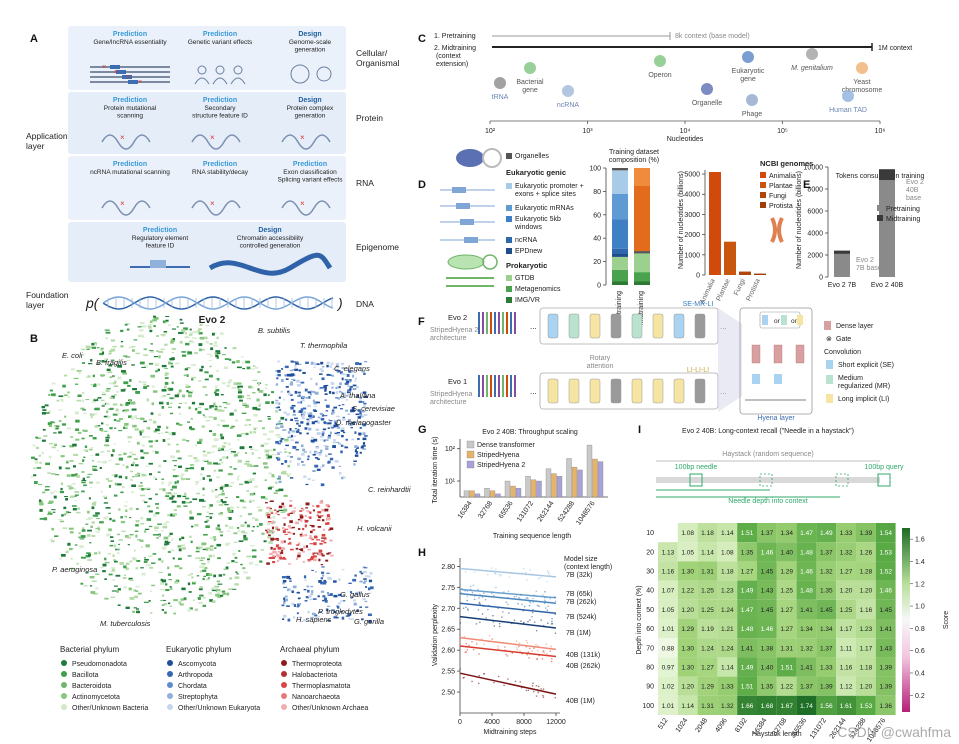 Image resolution: width=959 pixels, height=744 pixels. Describe the element at coordinates (529, 251) in the screenshot. I see `legend-item: EPDnew` at that location.